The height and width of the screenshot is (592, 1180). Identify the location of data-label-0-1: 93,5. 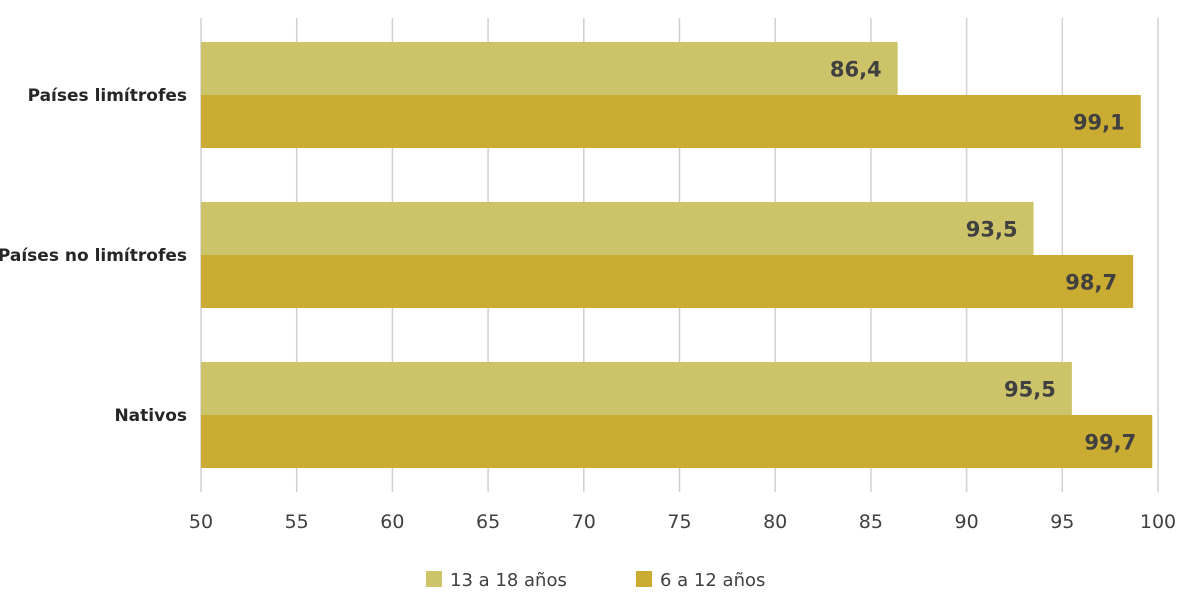
(992, 230).